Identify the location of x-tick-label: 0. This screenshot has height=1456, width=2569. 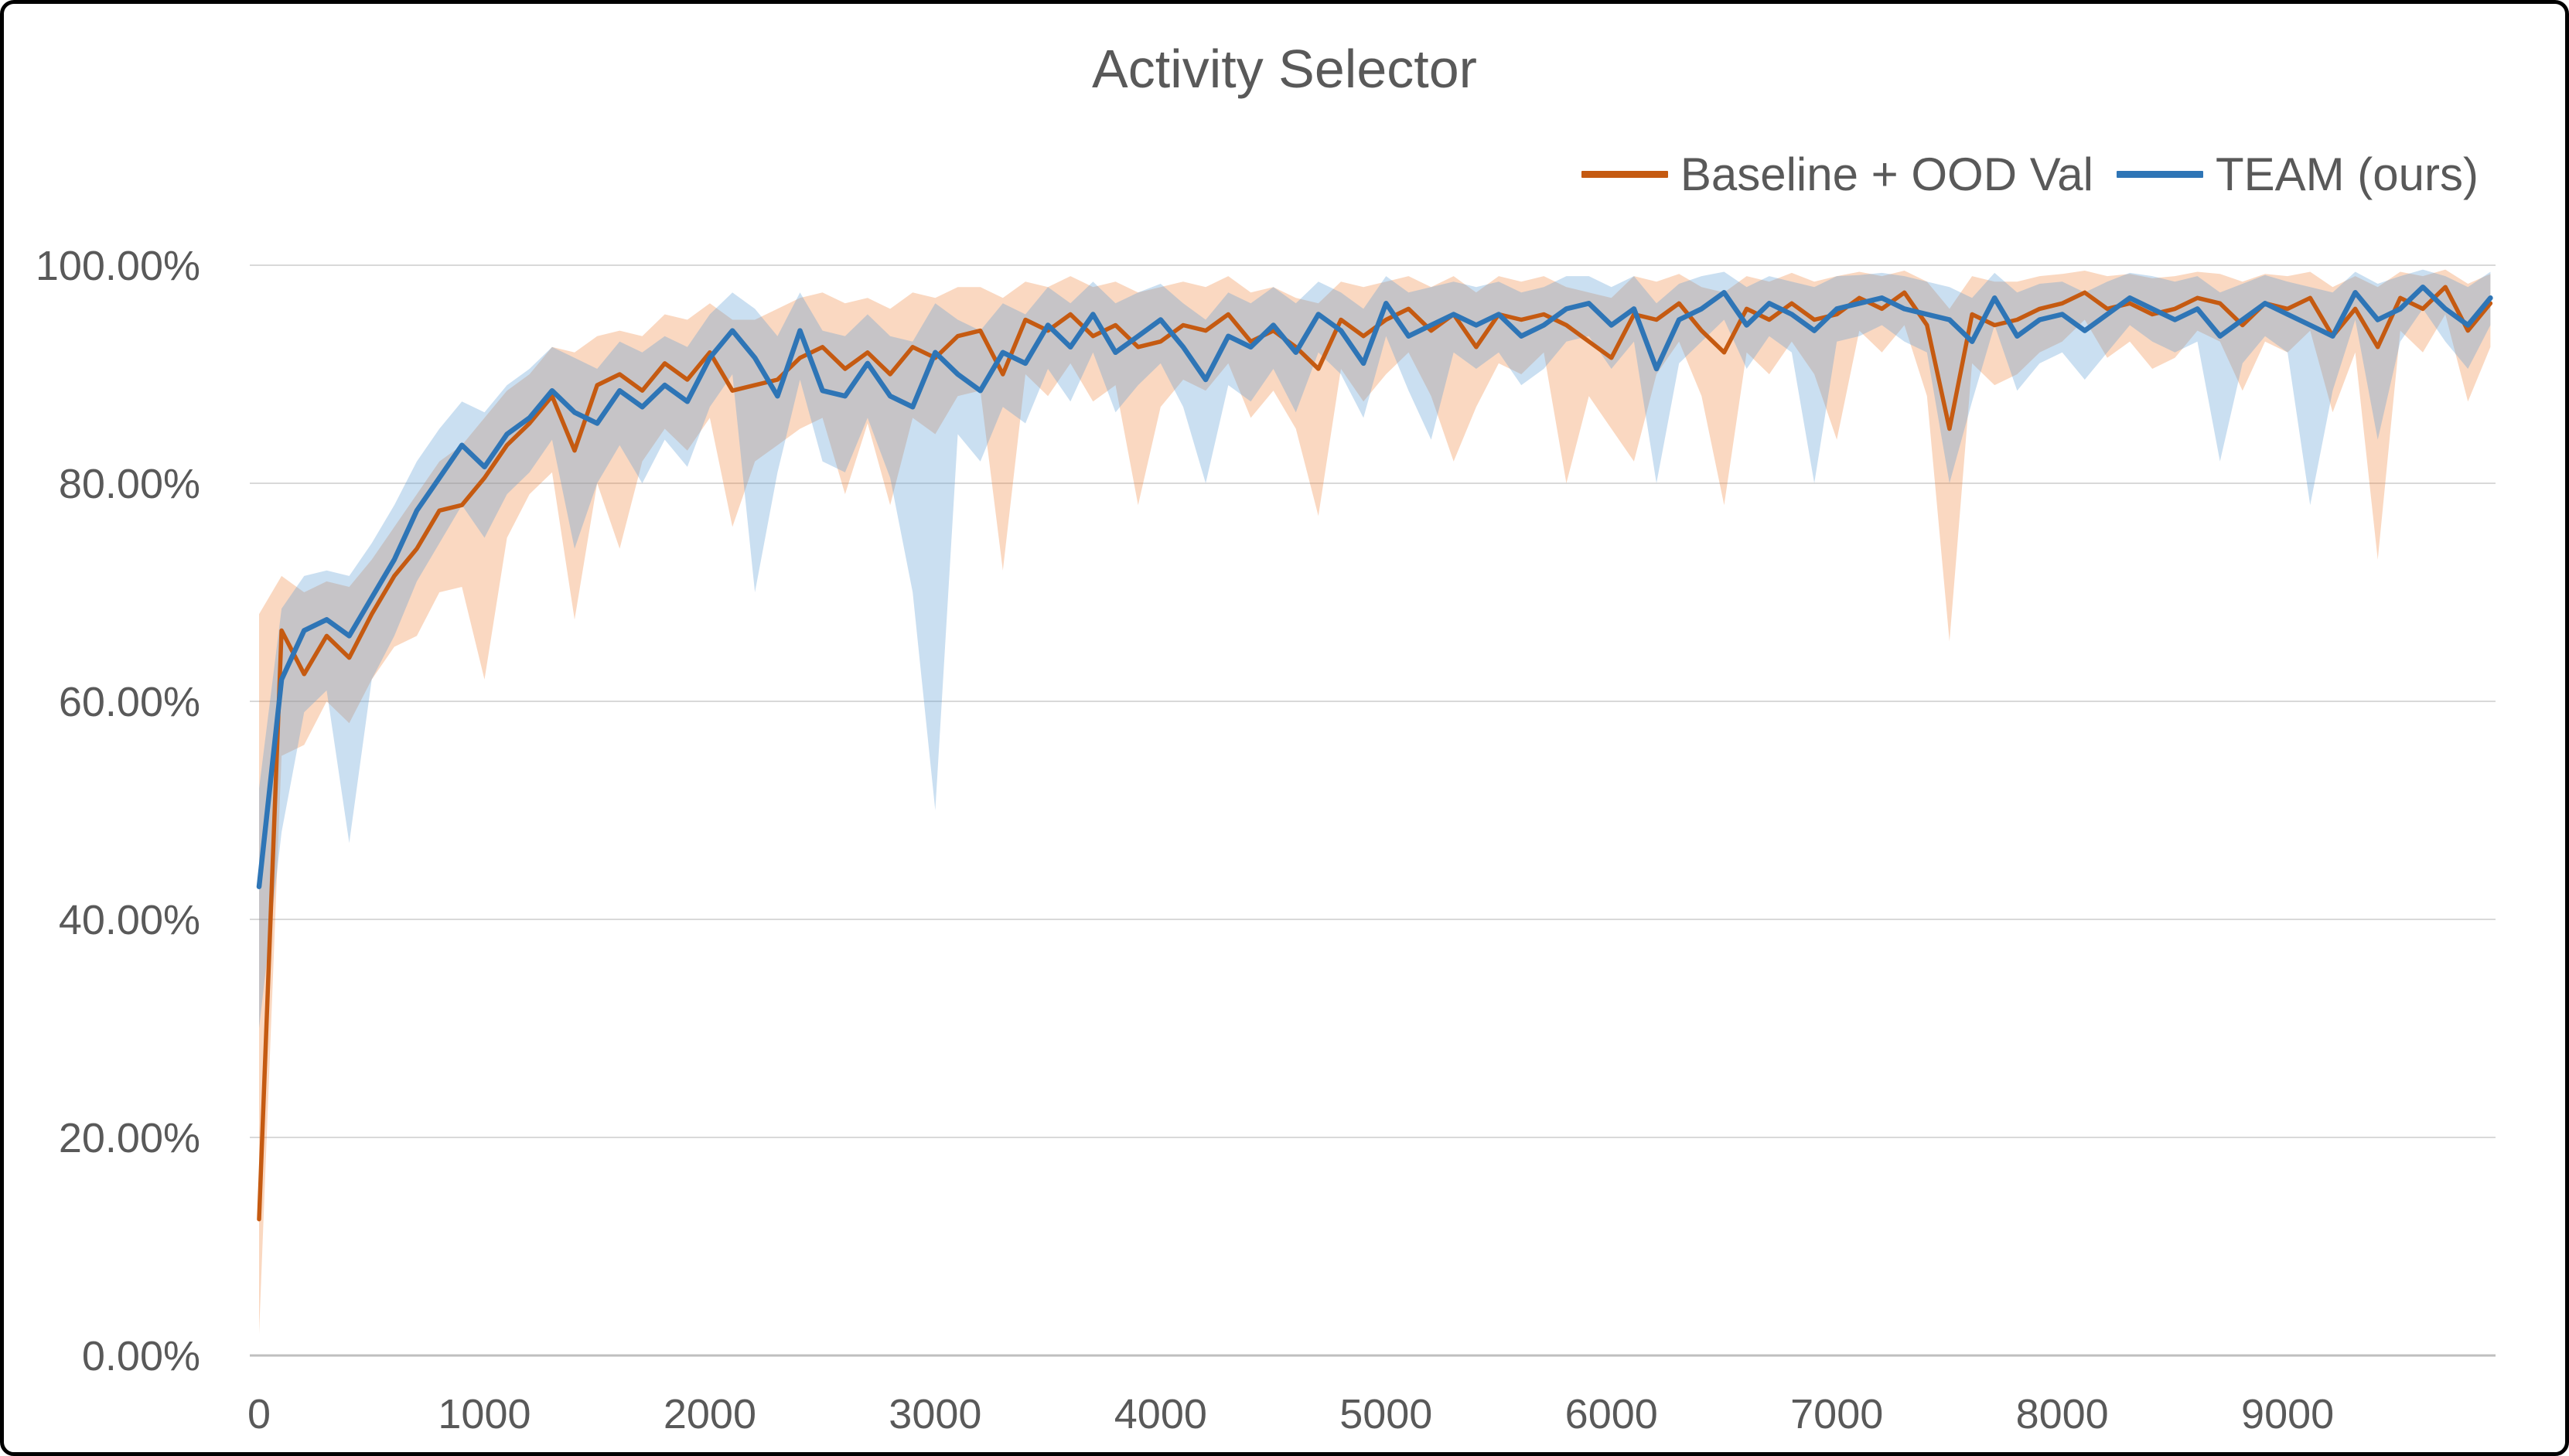
(259, 1414).